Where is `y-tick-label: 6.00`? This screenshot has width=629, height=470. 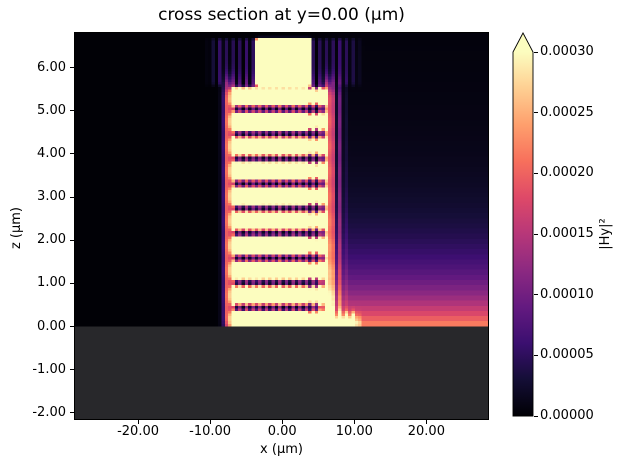 y-tick-label: 6.00 is located at coordinates (51, 67).